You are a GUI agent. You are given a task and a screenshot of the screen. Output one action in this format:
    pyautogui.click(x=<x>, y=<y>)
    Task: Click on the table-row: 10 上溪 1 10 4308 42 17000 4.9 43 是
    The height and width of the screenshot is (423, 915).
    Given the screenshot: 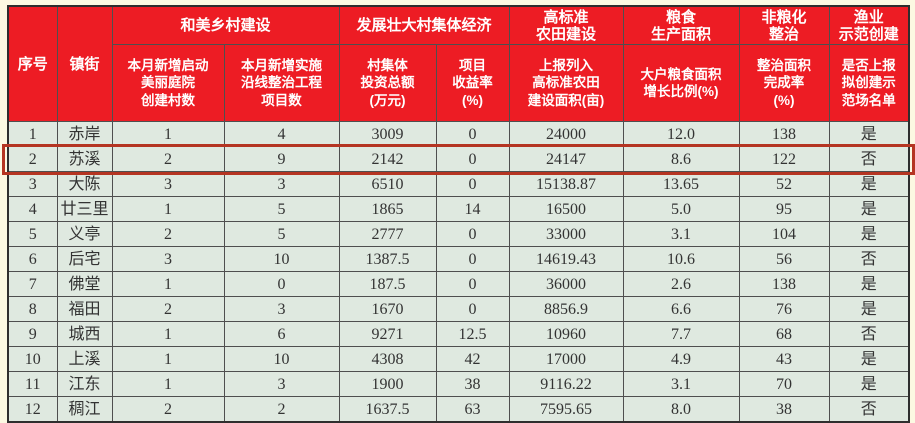 What is the action you would take?
    pyautogui.click(x=458, y=359)
    